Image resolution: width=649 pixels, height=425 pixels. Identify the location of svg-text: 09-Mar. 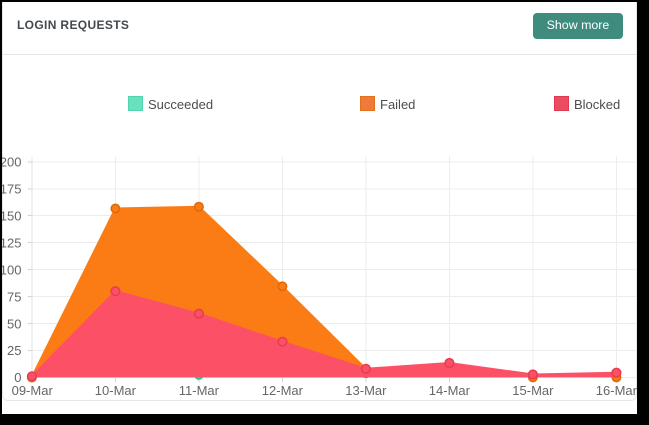
(33, 390).